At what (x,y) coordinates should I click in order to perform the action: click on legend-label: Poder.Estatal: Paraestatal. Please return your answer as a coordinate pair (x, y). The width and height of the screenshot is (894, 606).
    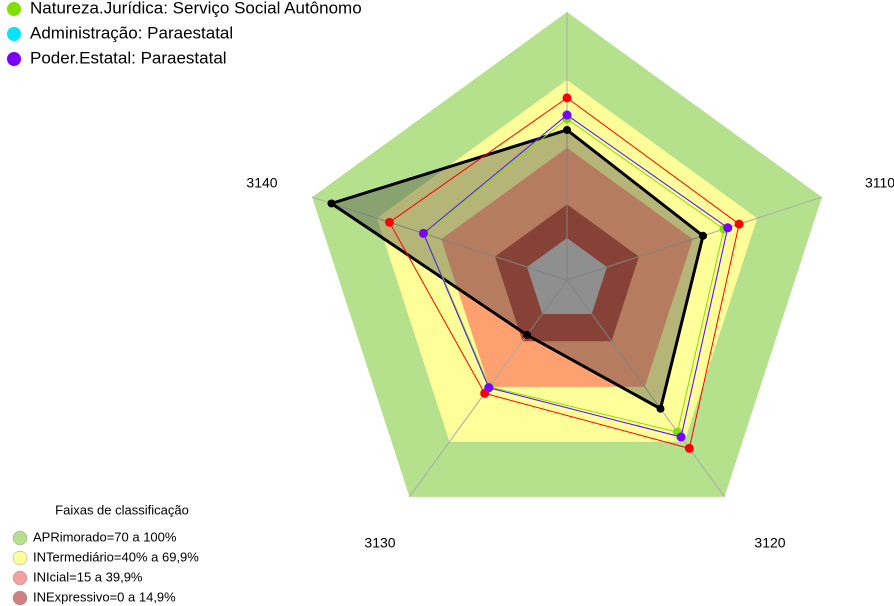
    Looking at the image, I should click on (128, 57).